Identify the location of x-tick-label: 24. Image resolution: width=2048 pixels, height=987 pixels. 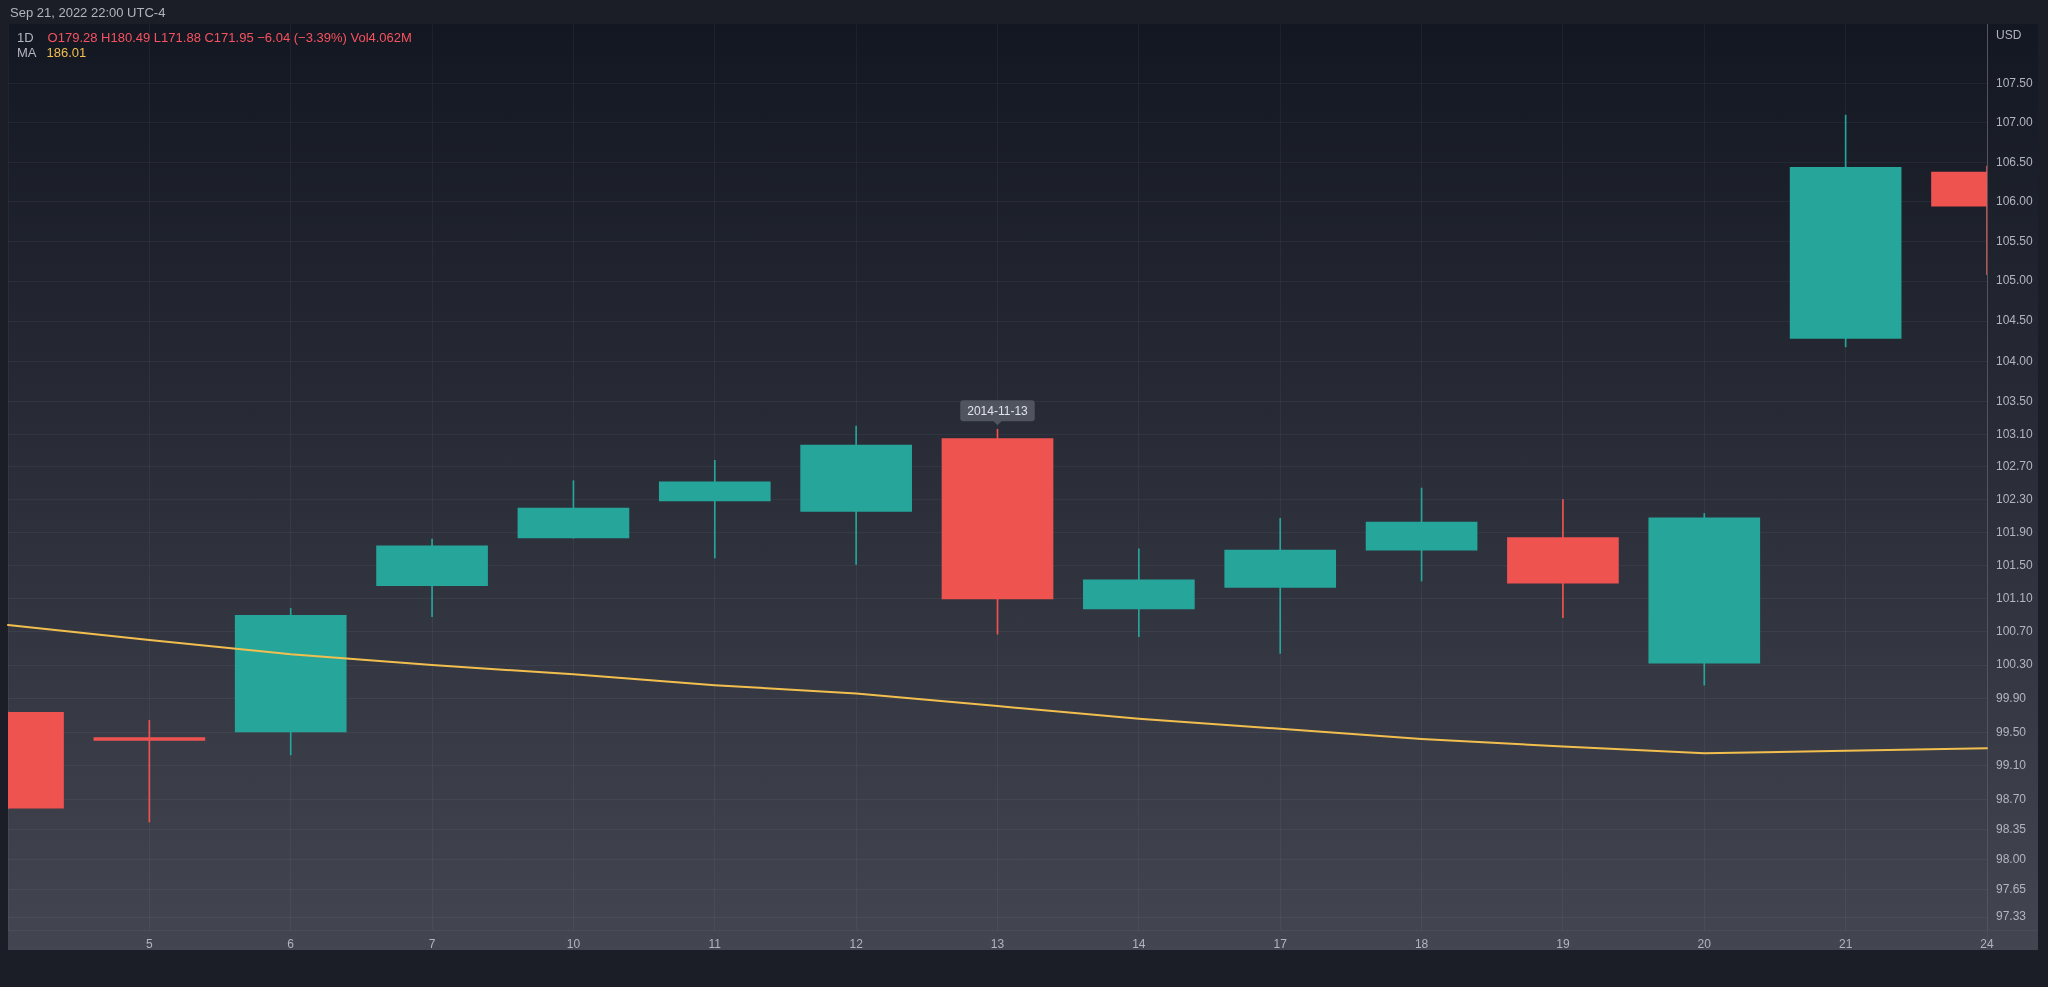
(1987, 943).